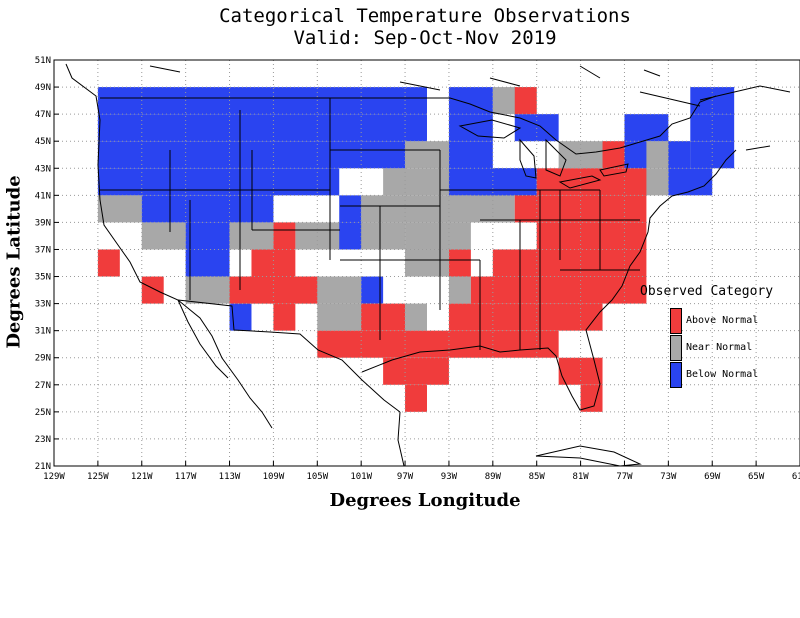 The width and height of the screenshot is (800, 618). I want to click on great-lakes, so click(543, 154).